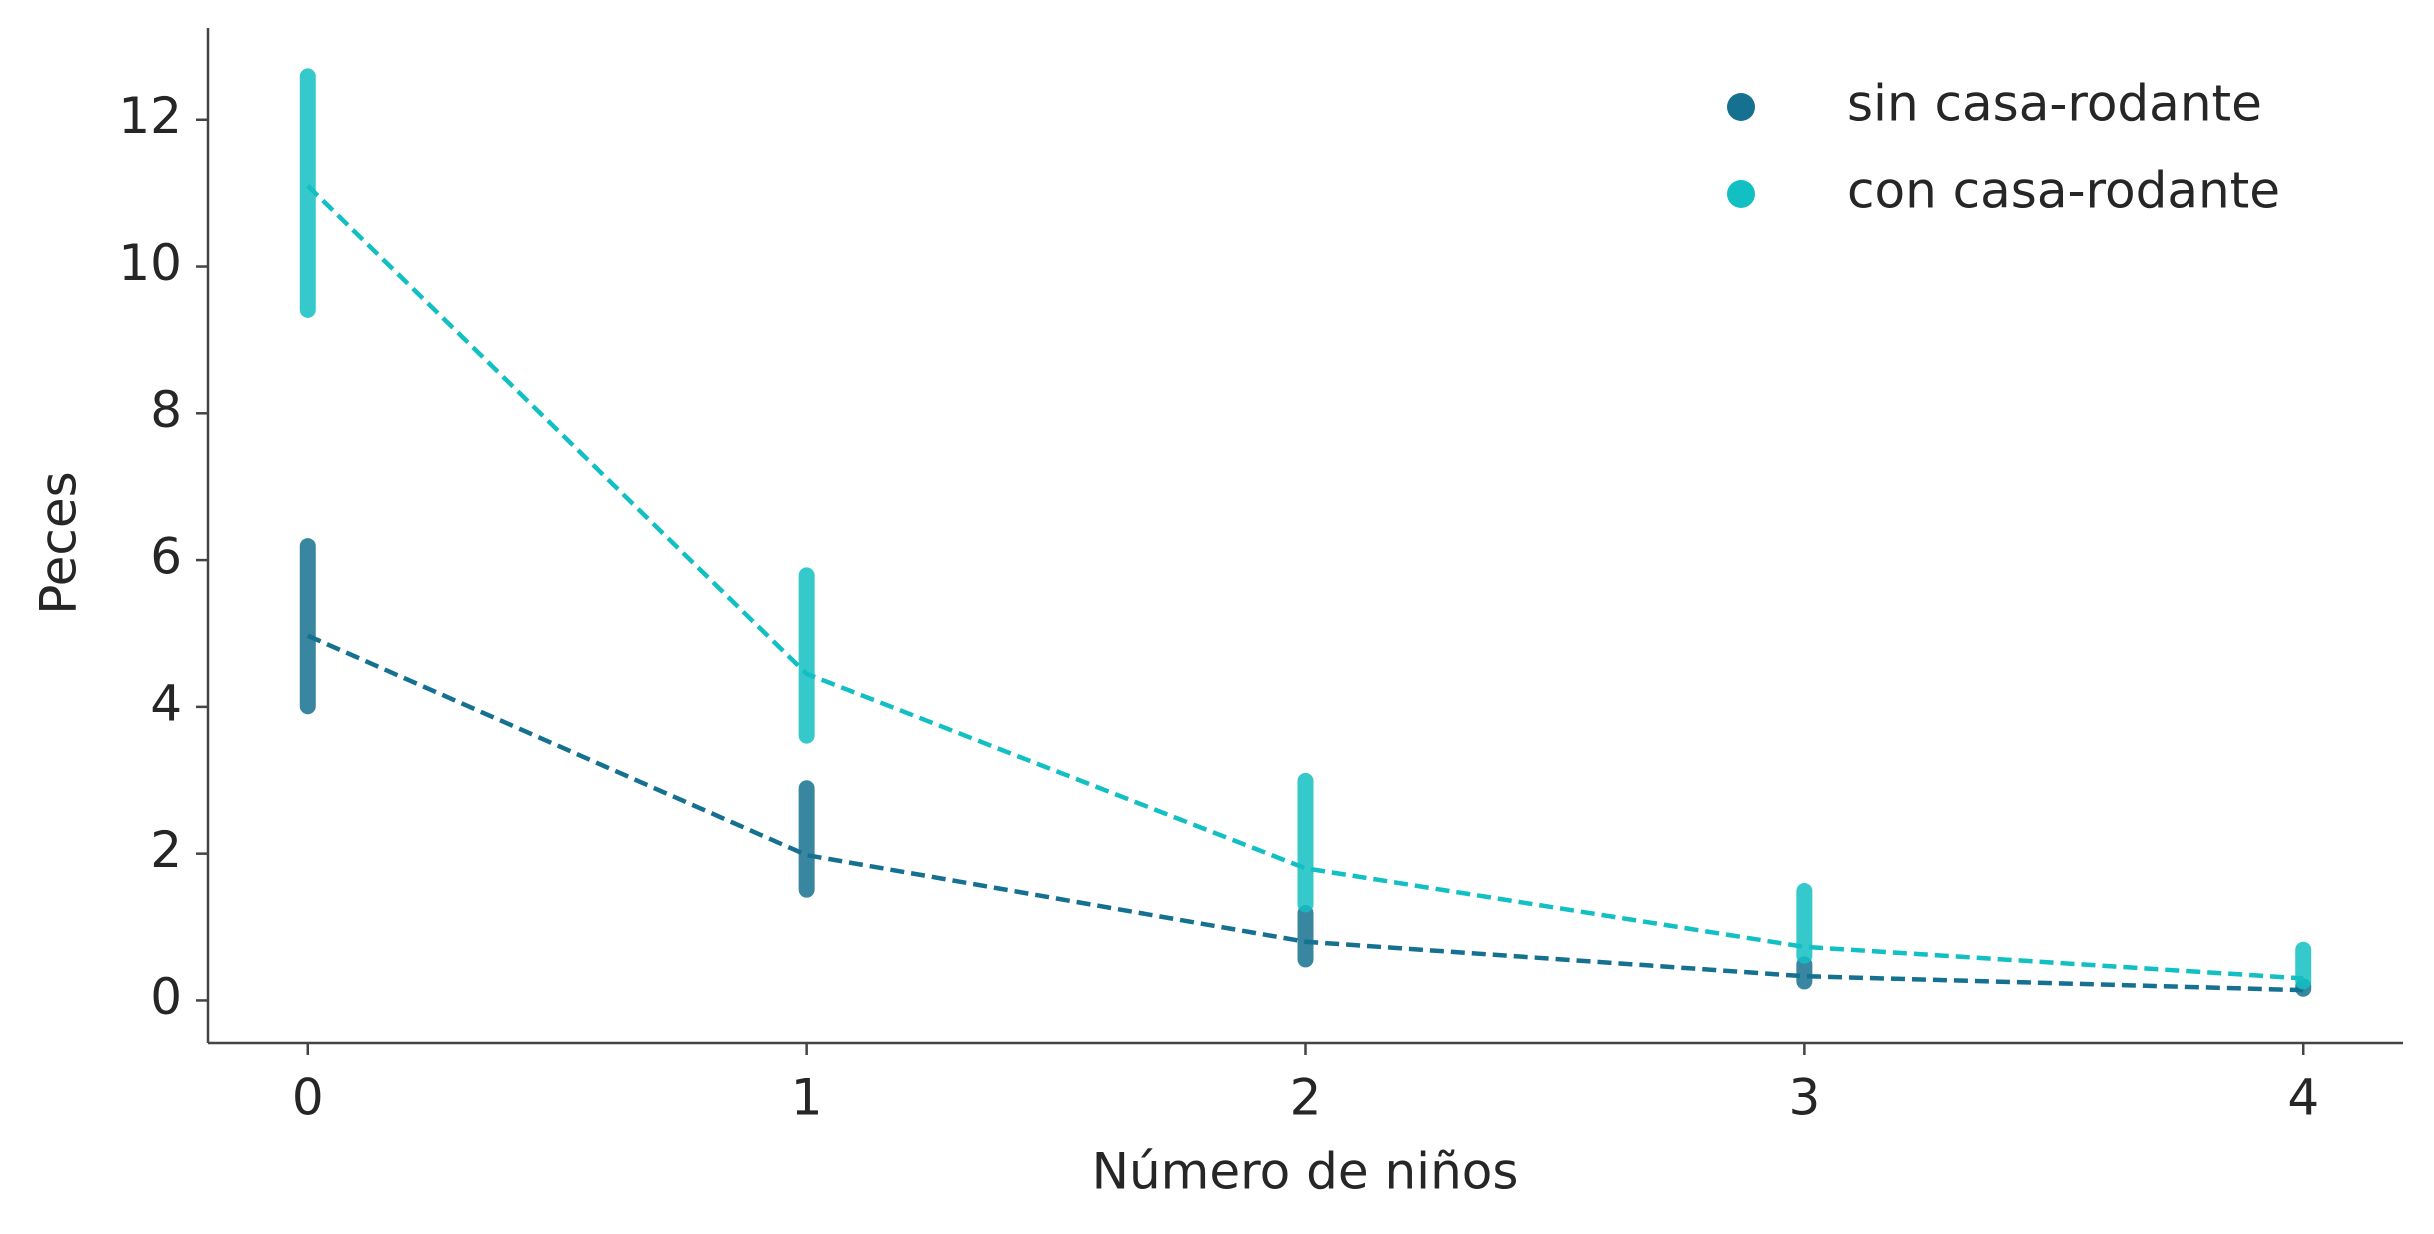  I want to click on y-tick-label: 12, so click(150, 116).